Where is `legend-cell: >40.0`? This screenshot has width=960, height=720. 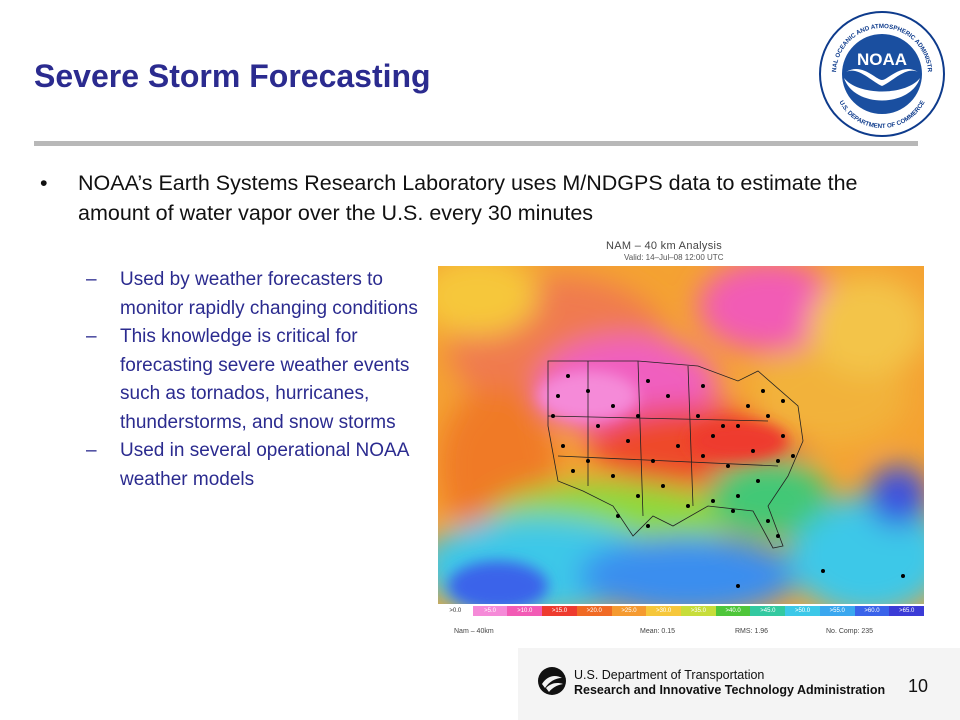 legend-cell: >40.0 is located at coordinates (733, 611).